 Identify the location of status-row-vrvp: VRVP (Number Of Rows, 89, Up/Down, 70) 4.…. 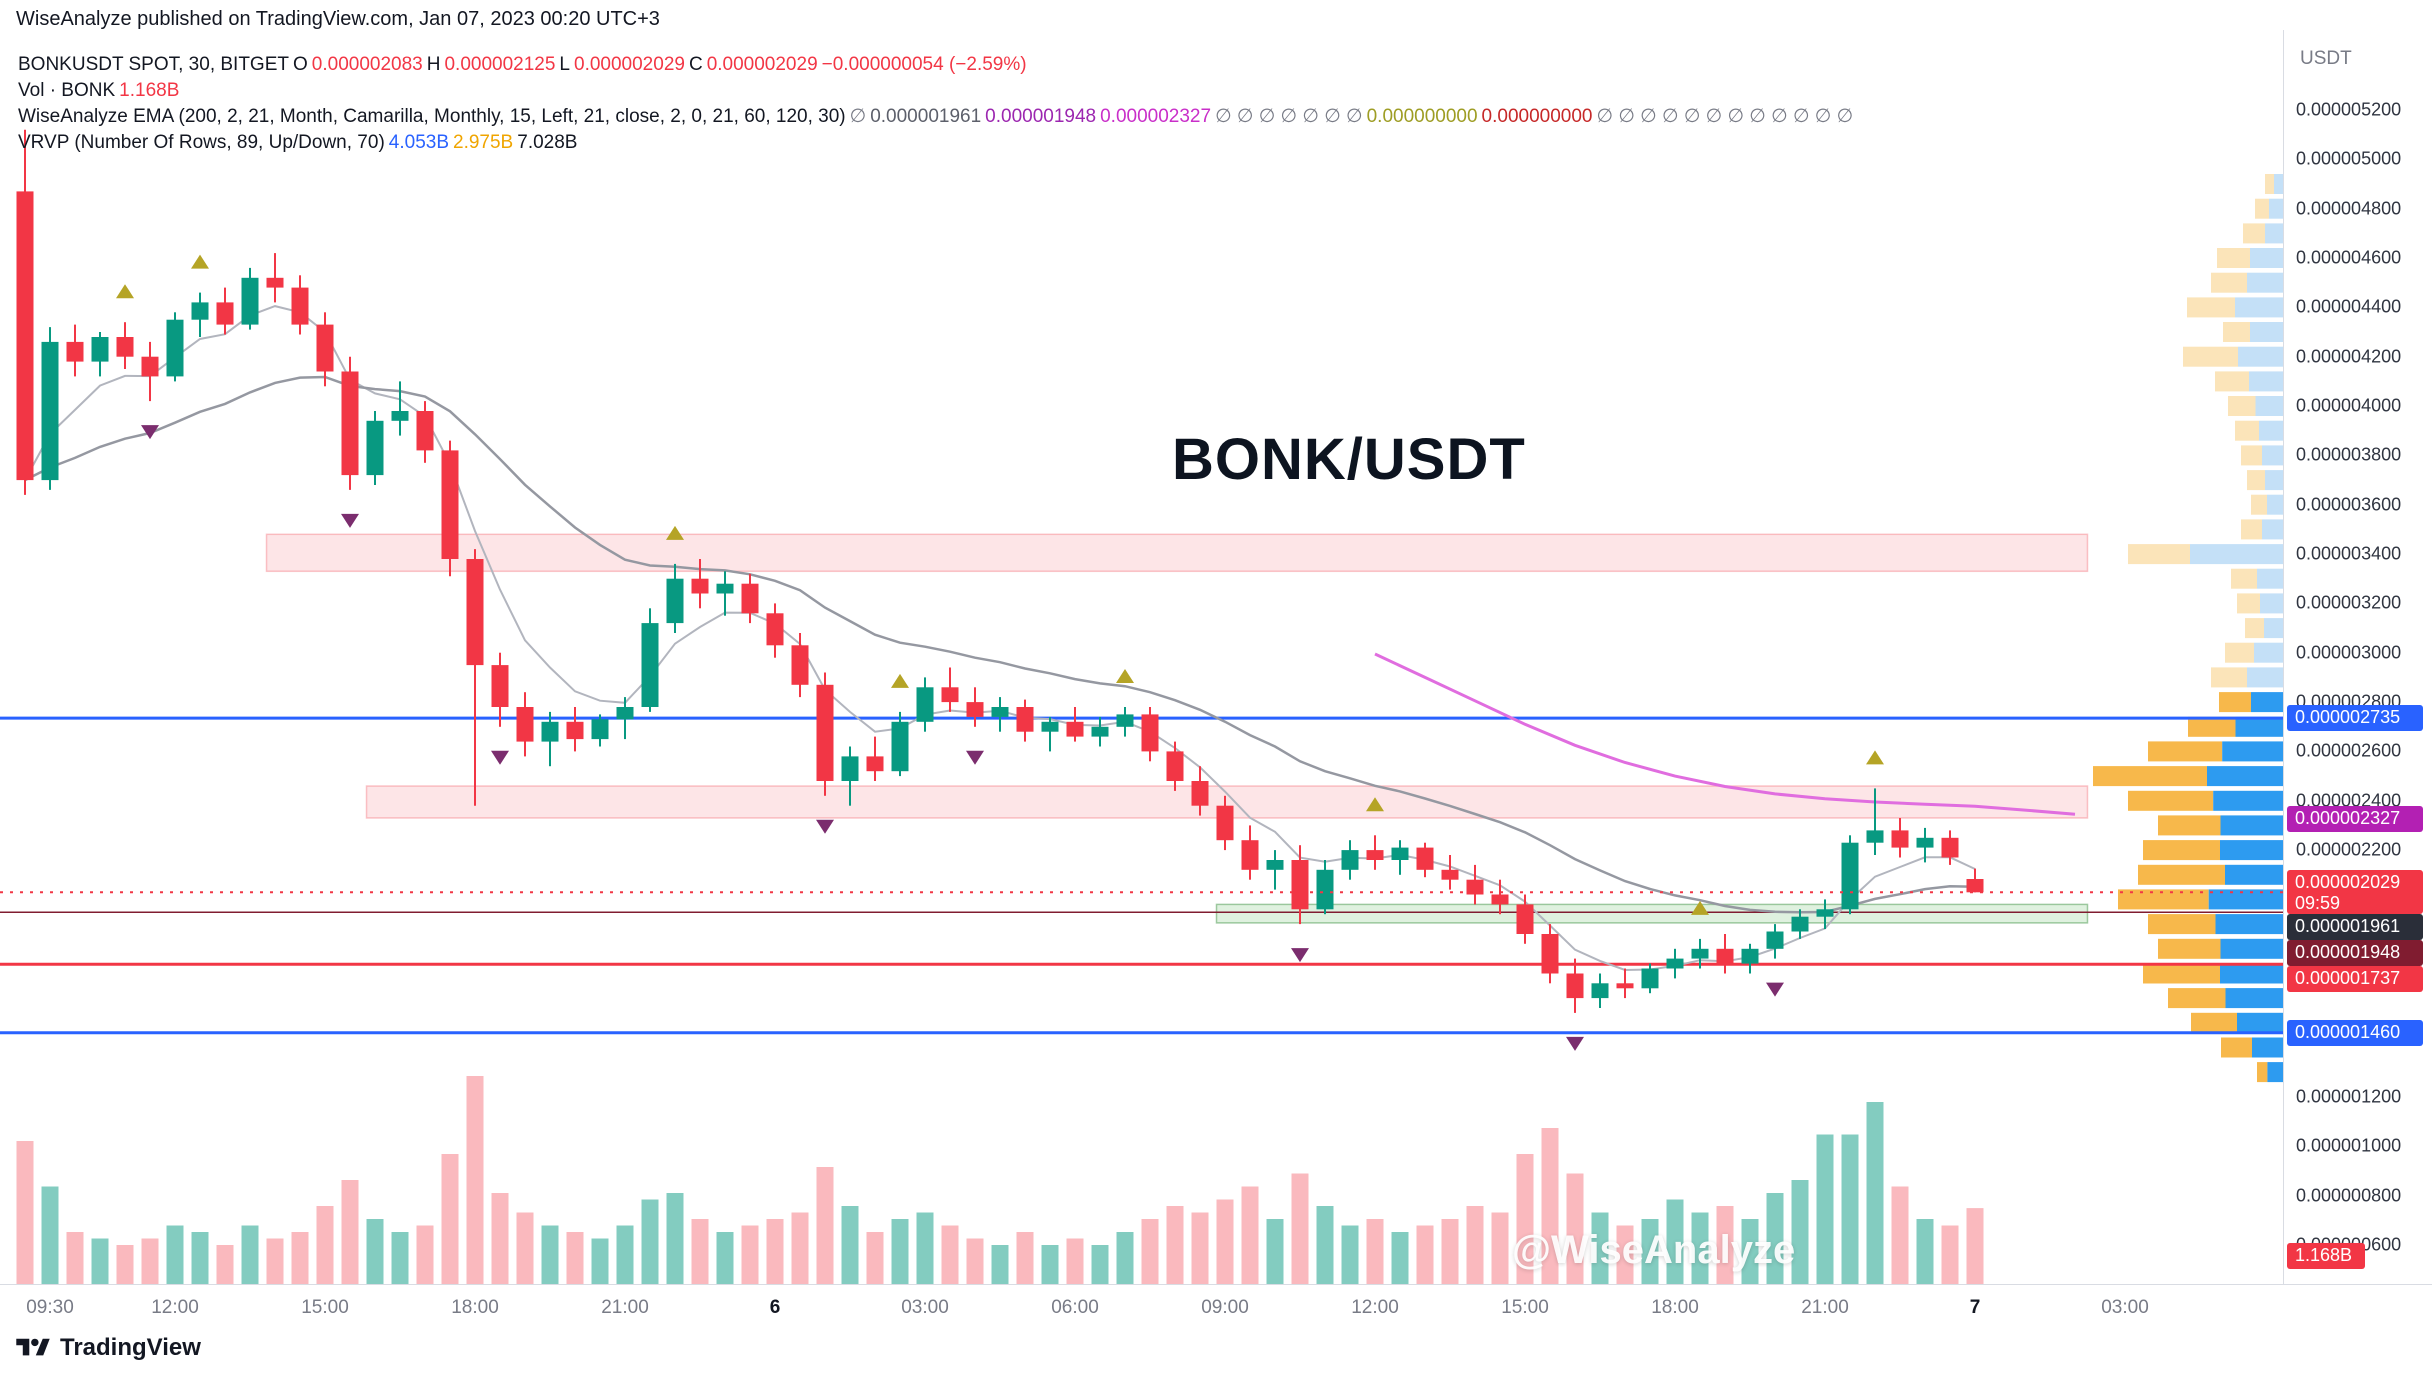
(937, 143).